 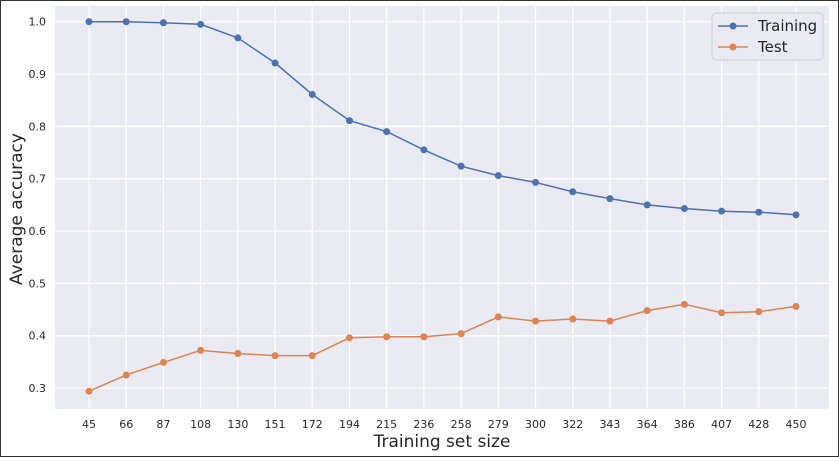 What do you see at coordinates (38, 22) in the screenshot?
I see `y-tick-label: 1.0` at bounding box center [38, 22].